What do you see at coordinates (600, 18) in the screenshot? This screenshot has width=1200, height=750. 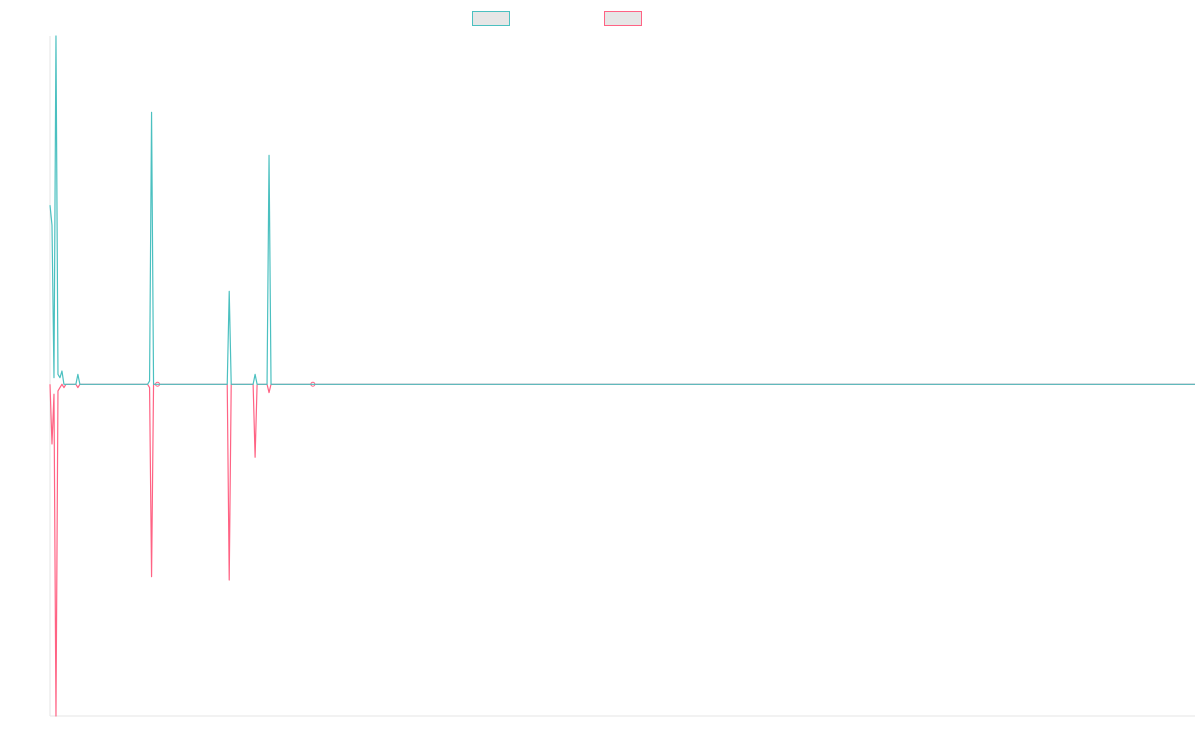 I see `legend` at bounding box center [600, 18].